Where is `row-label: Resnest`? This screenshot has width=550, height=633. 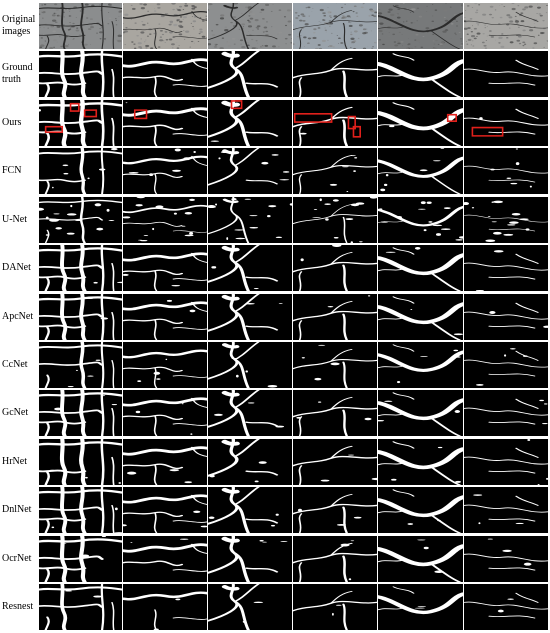 row-label: Resnest is located at coordinates (18, 606).